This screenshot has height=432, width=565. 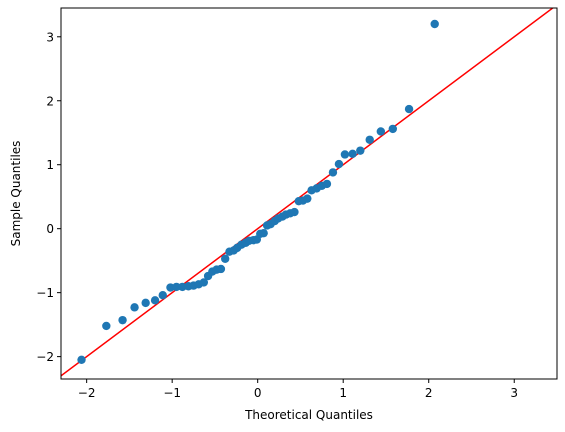 What do you see at coordinates (16, 194) in the screenshot?
I see `y-axis-title: Sample Quantiles` at bounding box center [16, 194].